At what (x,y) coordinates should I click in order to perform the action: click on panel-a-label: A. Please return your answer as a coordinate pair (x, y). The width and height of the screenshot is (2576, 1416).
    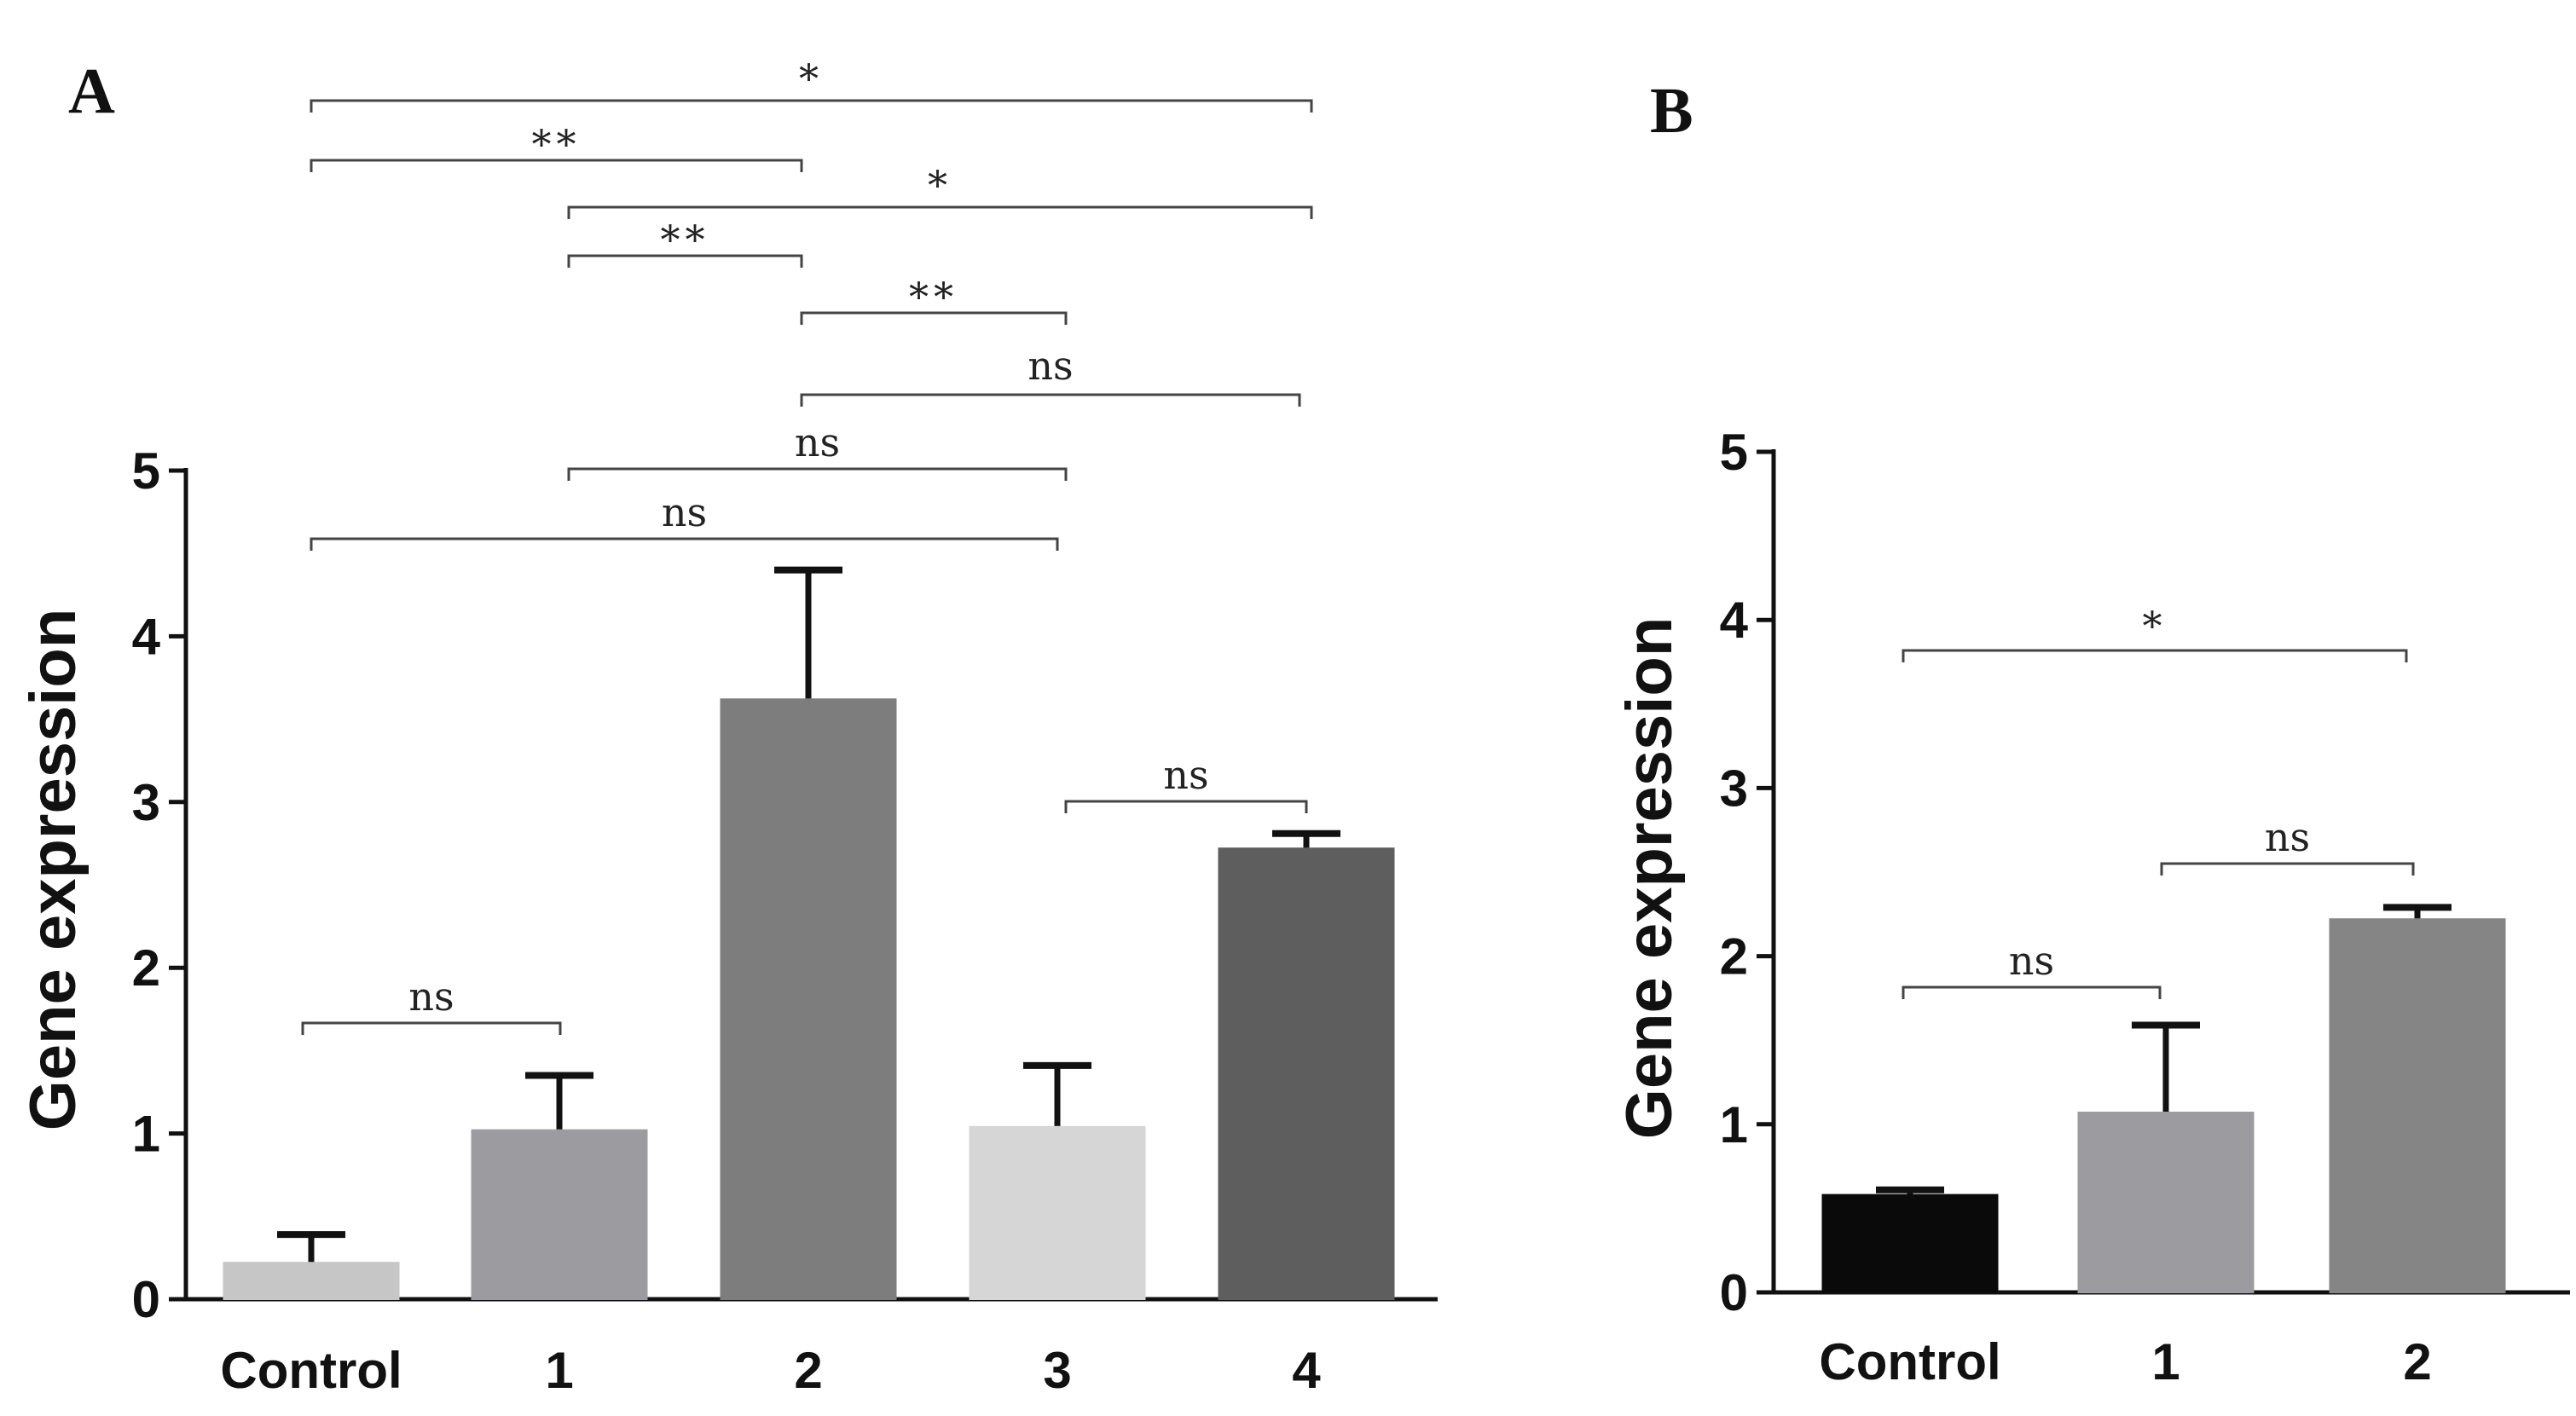
    Looking at the image, I should click on (92, 91).